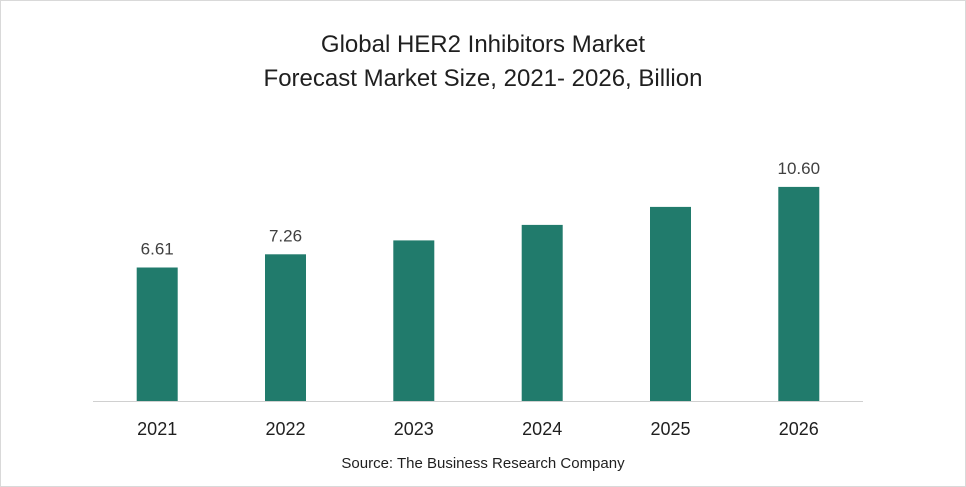  Describe the element at coordinates (542, 429) in the screenshot. I see `x-tick-label-2024: 2024` at that location.